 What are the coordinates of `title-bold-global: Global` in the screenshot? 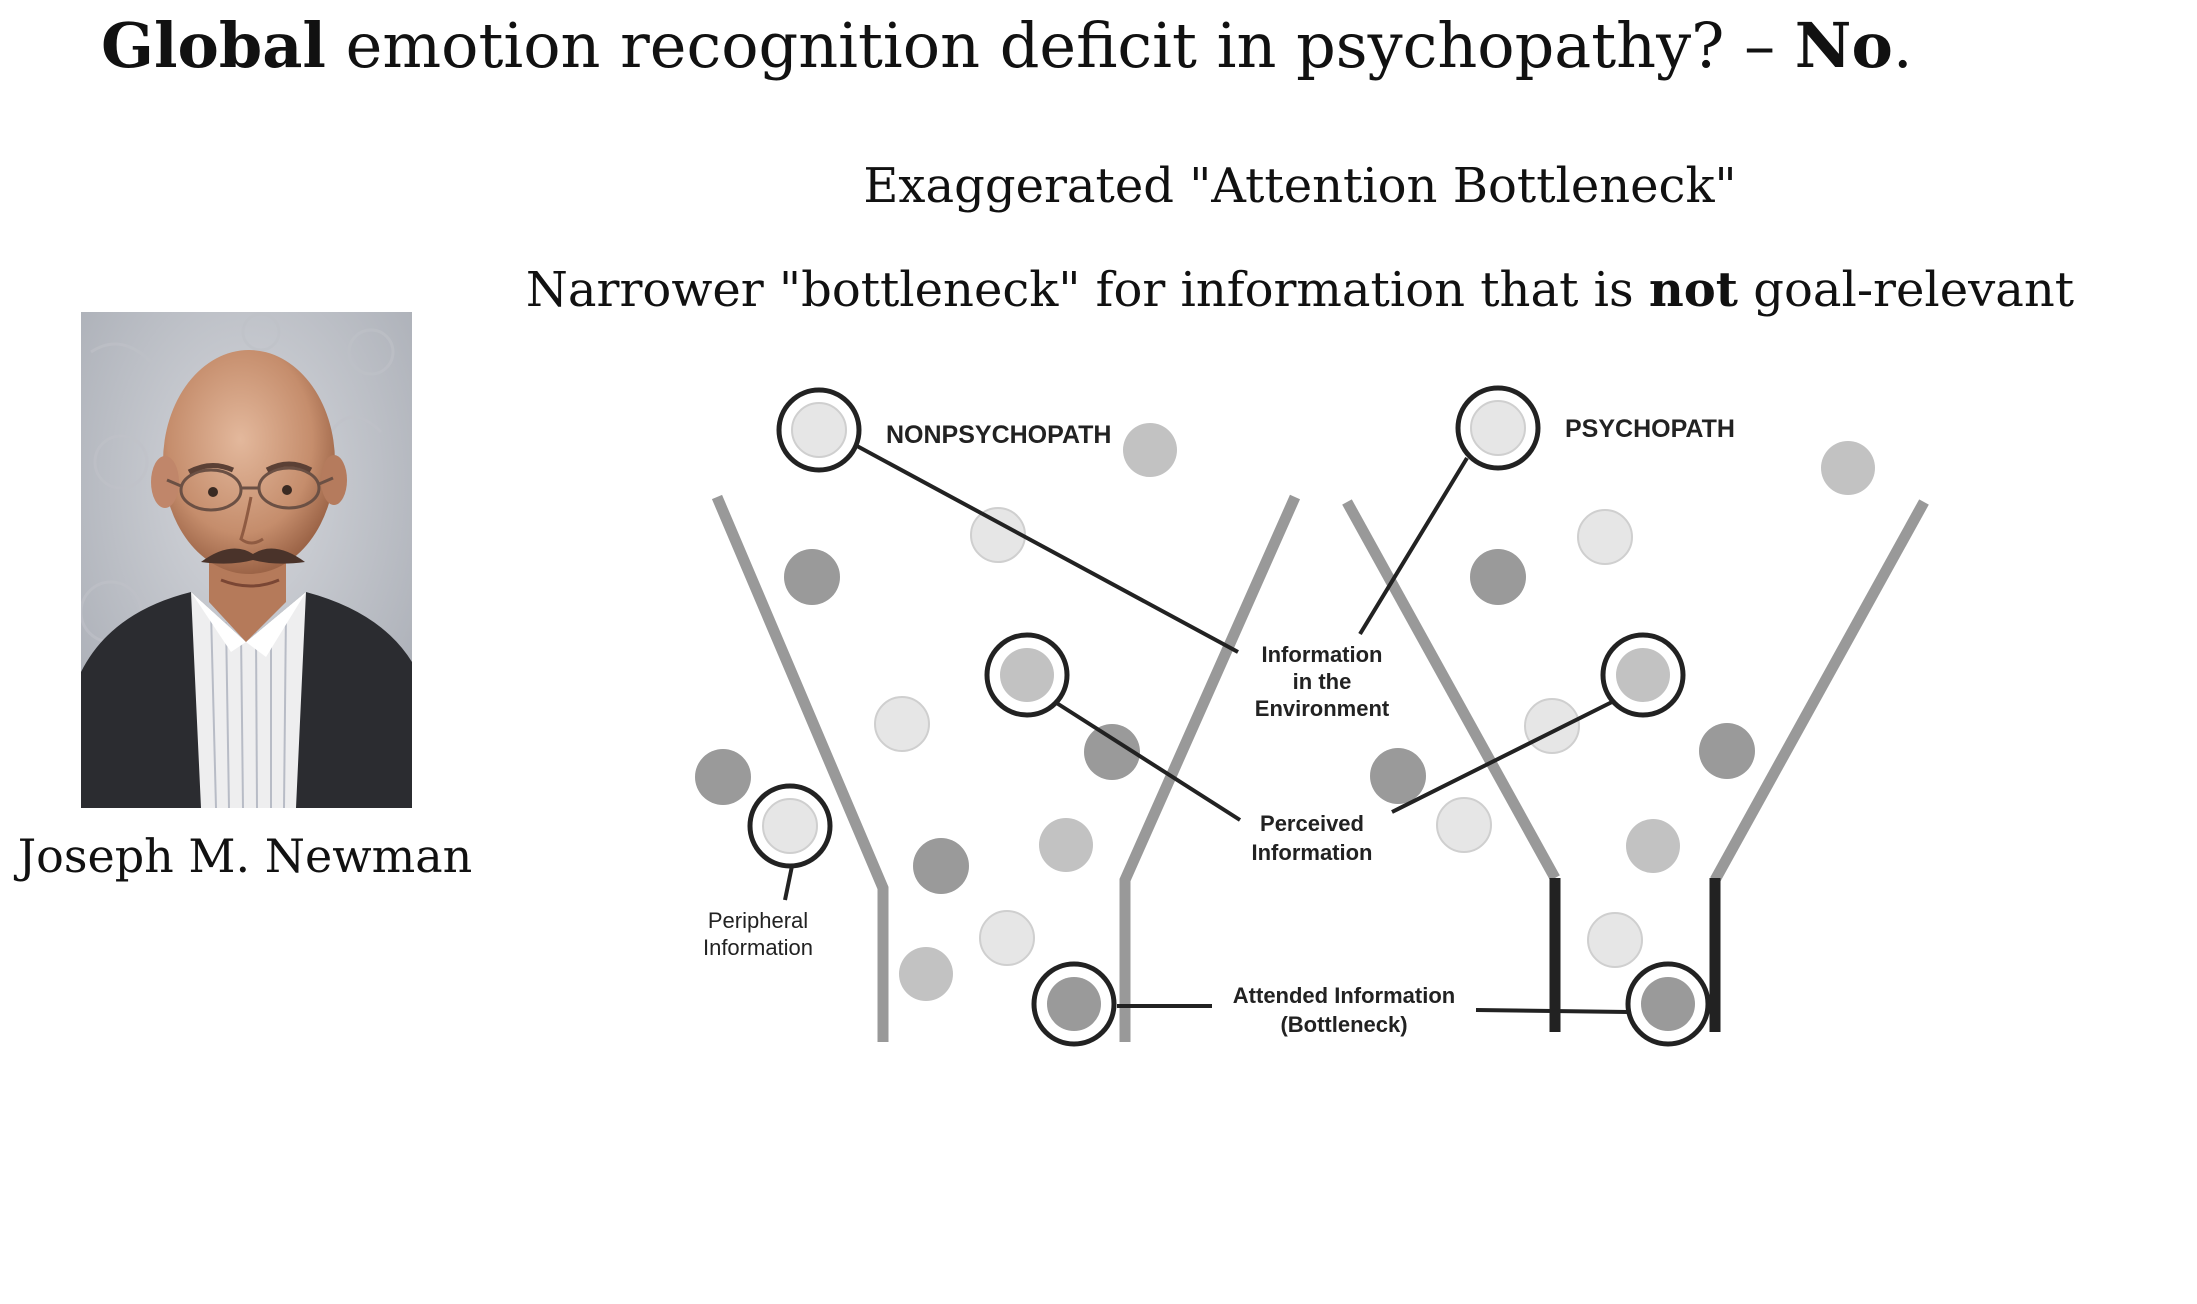 It's located at (213, 45).